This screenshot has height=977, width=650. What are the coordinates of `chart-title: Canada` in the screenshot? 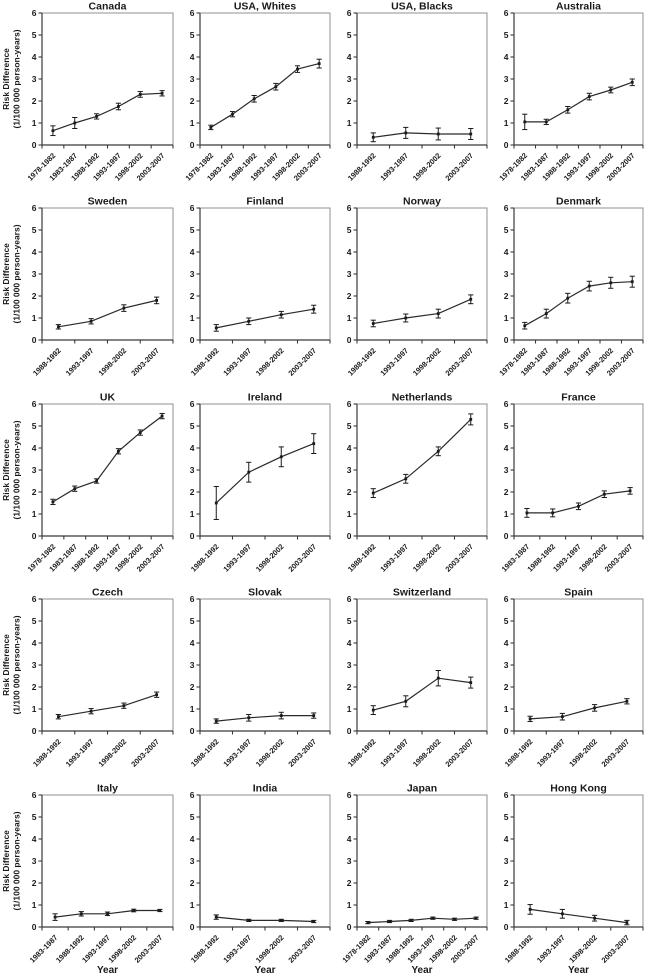 It's located at (108, 6).